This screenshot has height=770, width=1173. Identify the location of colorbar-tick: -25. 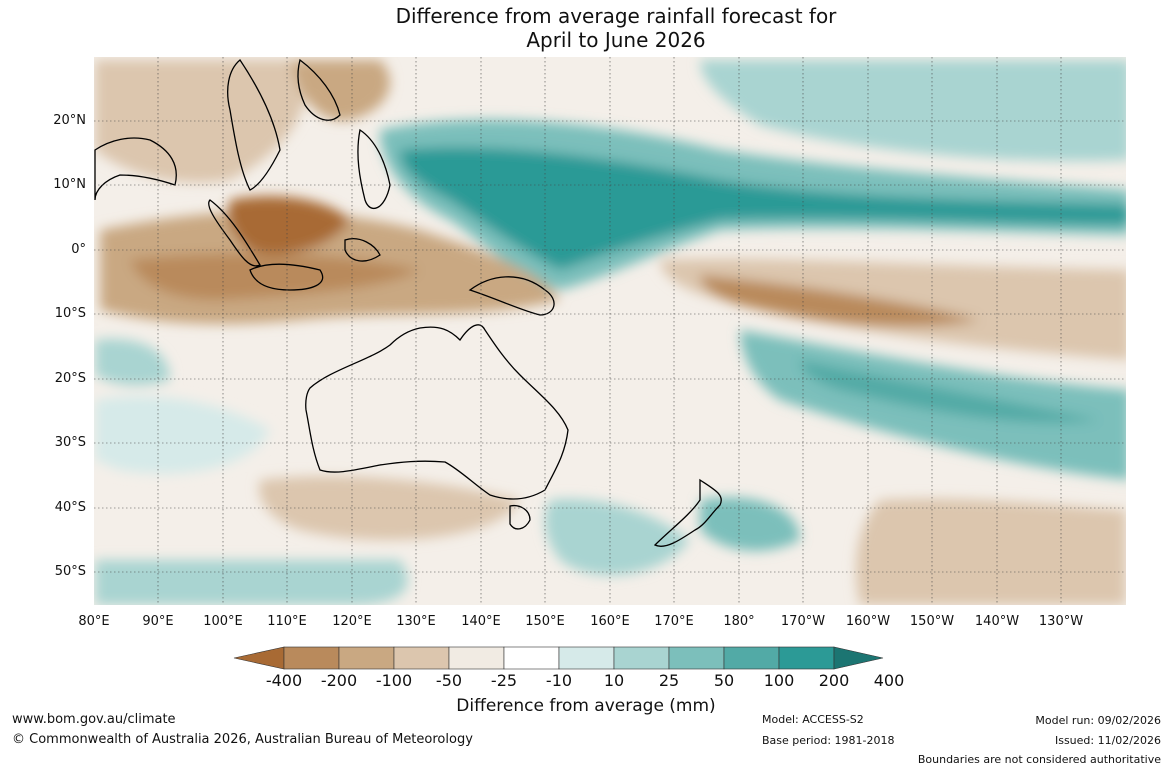
(504, 680).